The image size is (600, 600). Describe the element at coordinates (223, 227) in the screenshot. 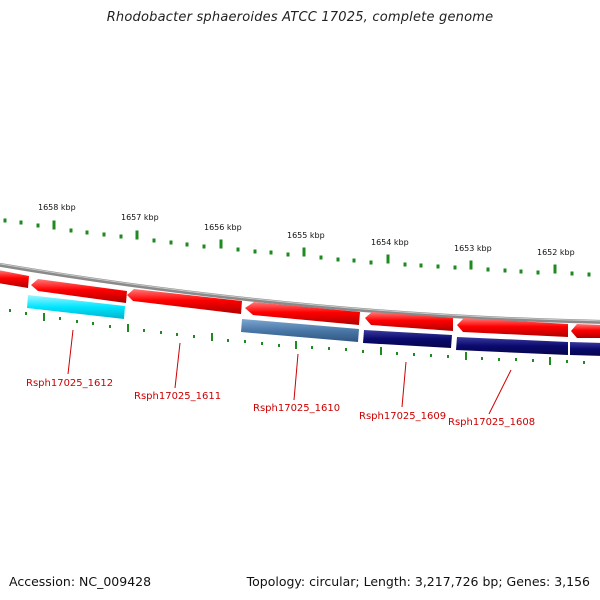

I see `kbp-label: 1656 kbp` at that location.